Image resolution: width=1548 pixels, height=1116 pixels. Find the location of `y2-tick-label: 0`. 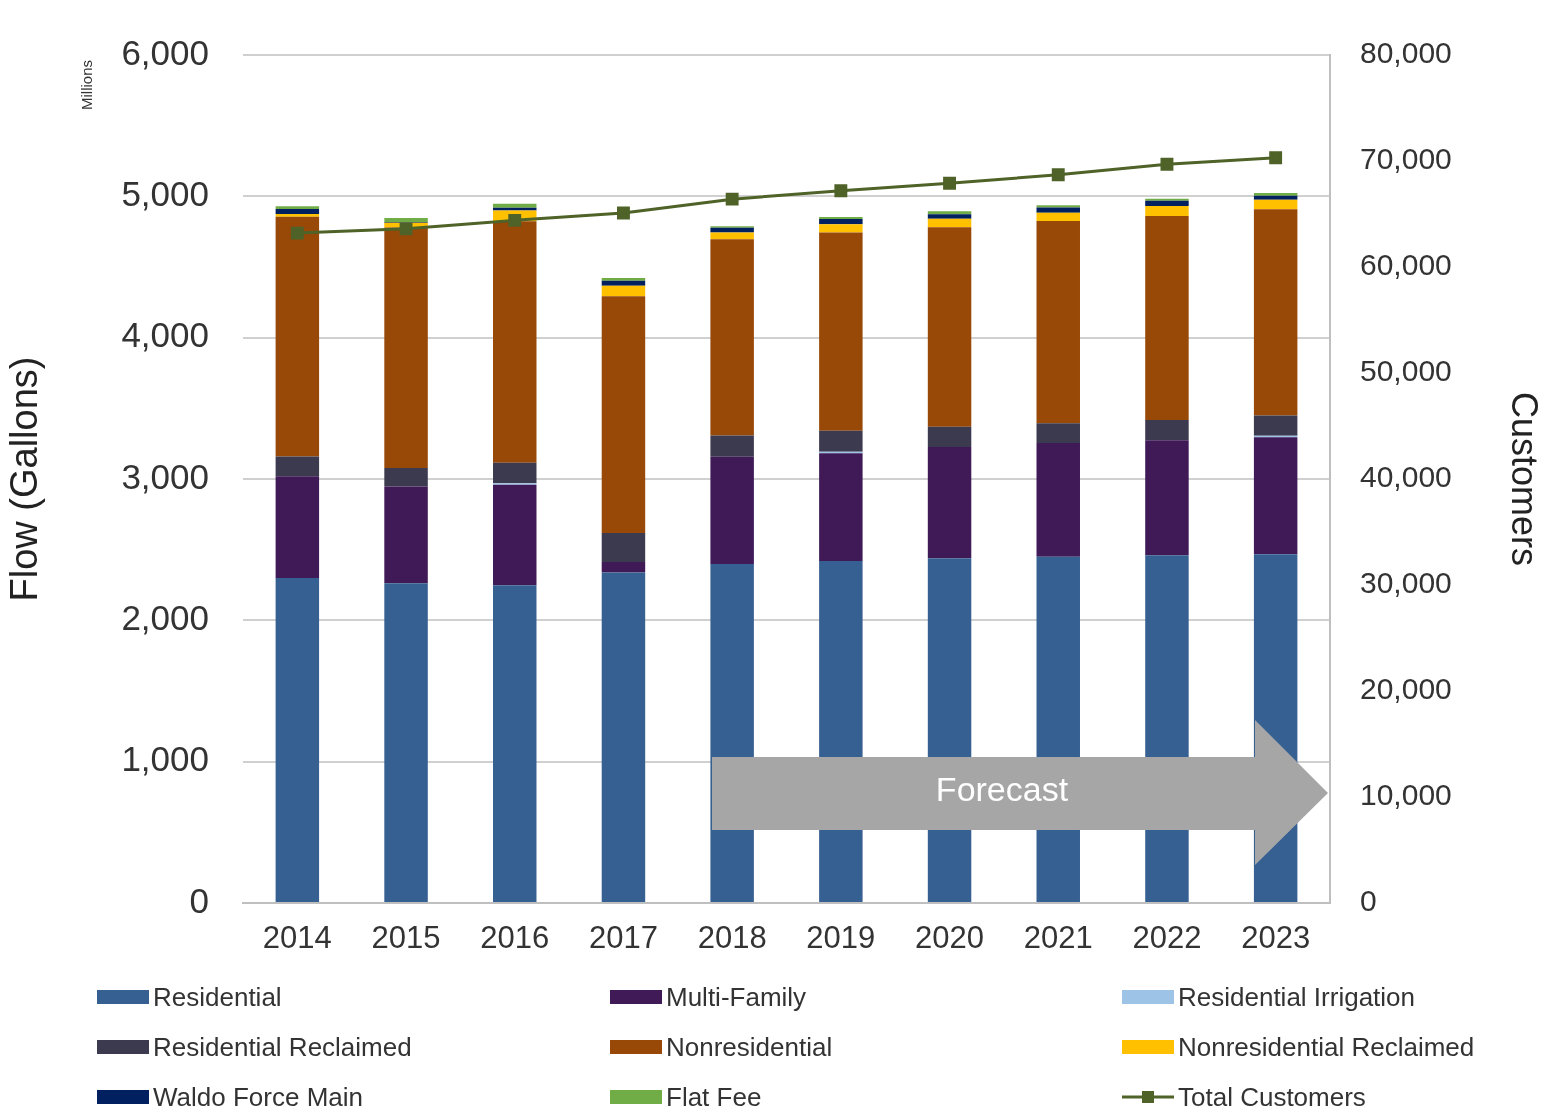

y2-tick-label: 0 is located at coordinates (1368, 901).